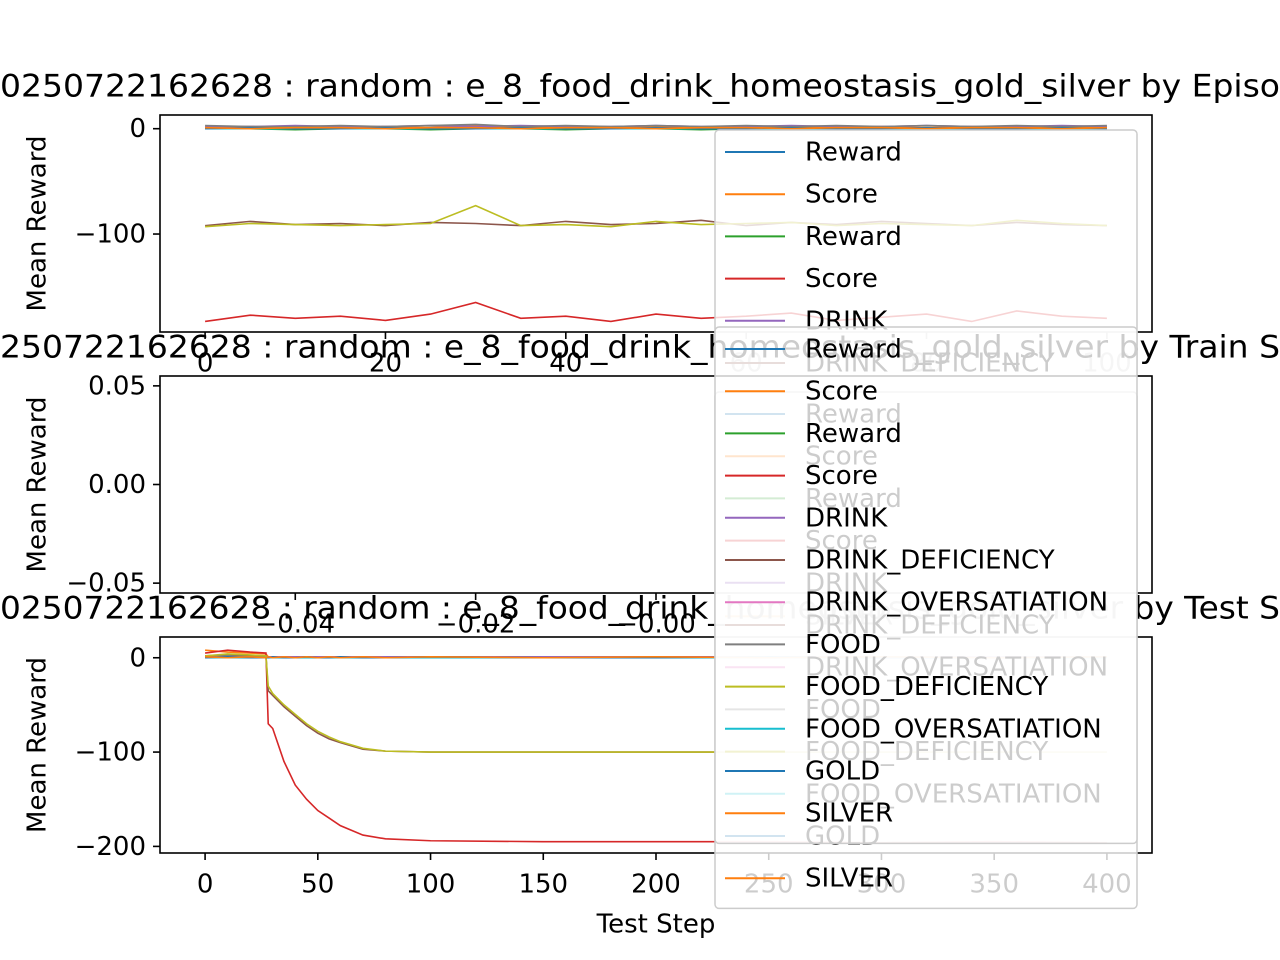 The height and width of the screenshot is (960, 1280). Describe the element at coordinates (842, 772) in the screenshot. I see `legend-label: GOLD` at that location.